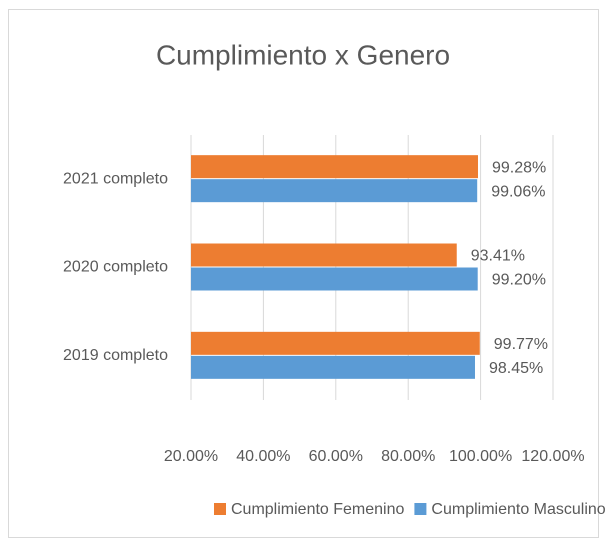 The image size is (607, 548). What do you see at coordinates (552, 456) in the screenshot?
I see `x-tick-label: 120.00%` at bounding box center [552, 456].